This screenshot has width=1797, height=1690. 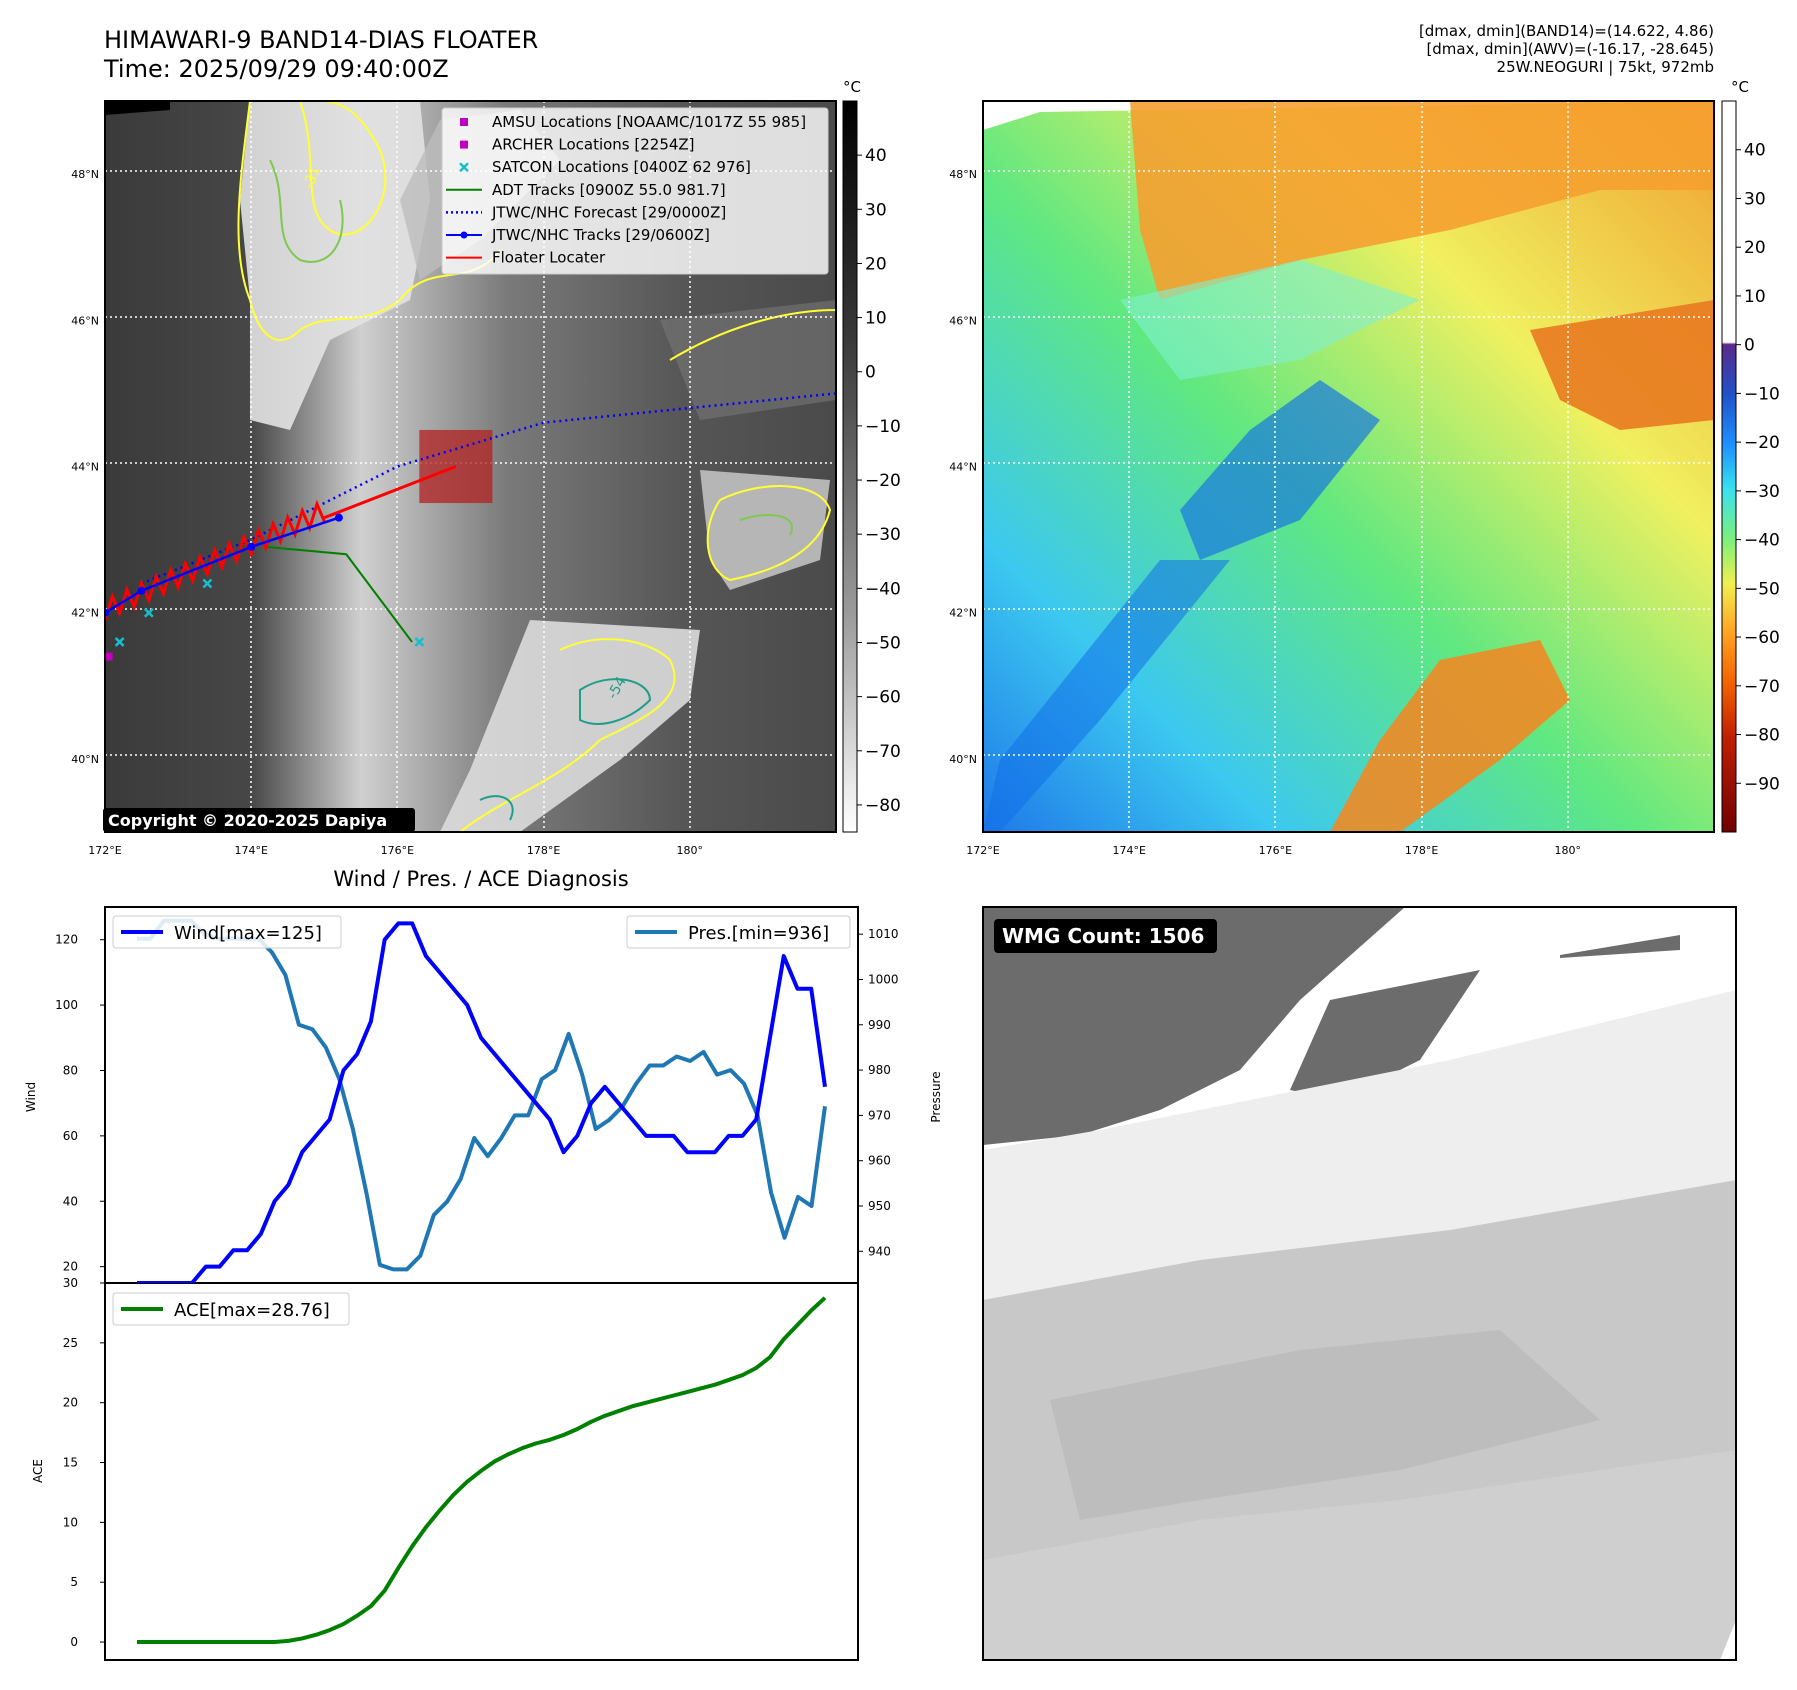 What do you see at coordinates (879, 1025) in the screenshot?
I see `y-tick-label: 990` at bounding box center [879, 1025].